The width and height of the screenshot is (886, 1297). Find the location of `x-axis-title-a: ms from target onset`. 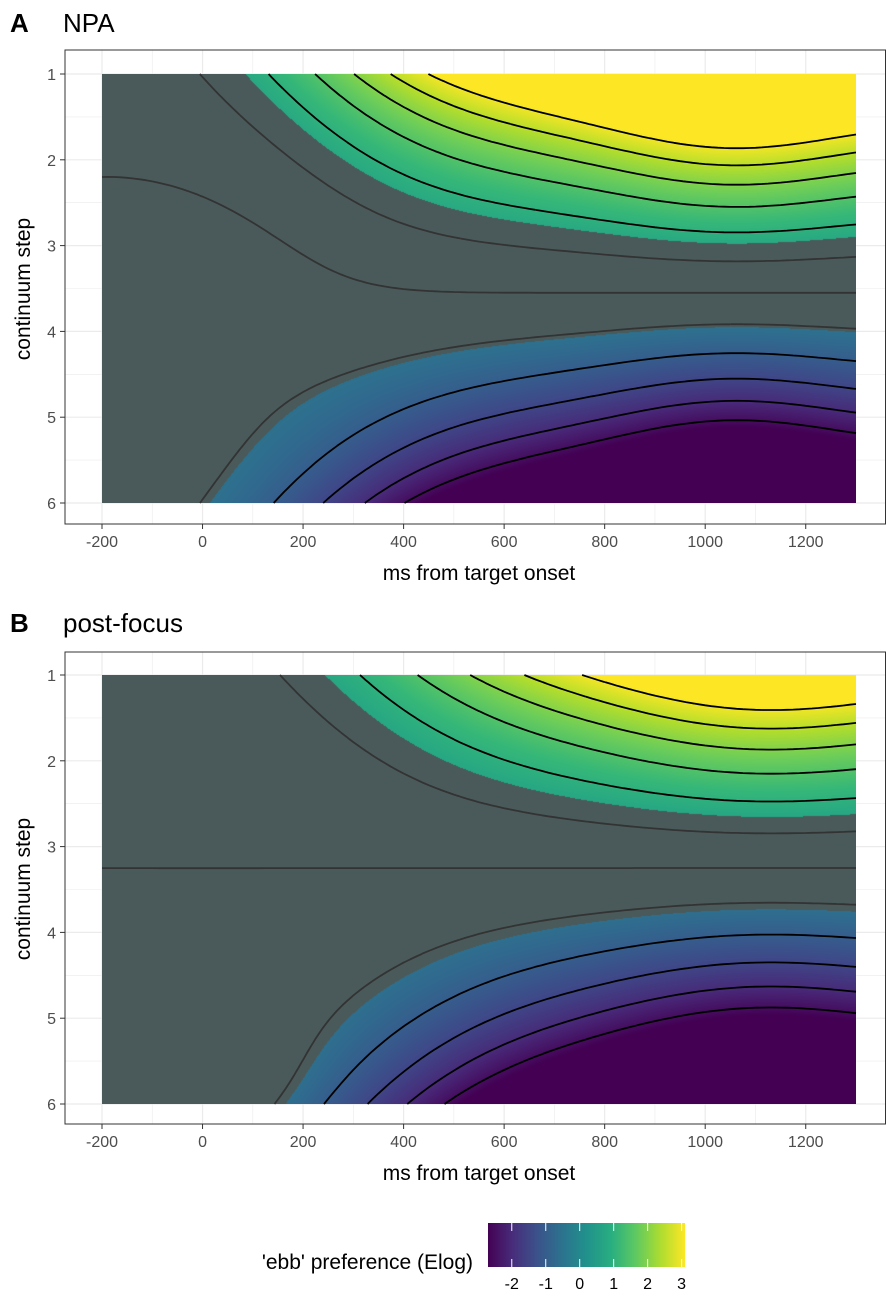

x-axis-title-a: ms from target onset is located at coordinates (479, 573).